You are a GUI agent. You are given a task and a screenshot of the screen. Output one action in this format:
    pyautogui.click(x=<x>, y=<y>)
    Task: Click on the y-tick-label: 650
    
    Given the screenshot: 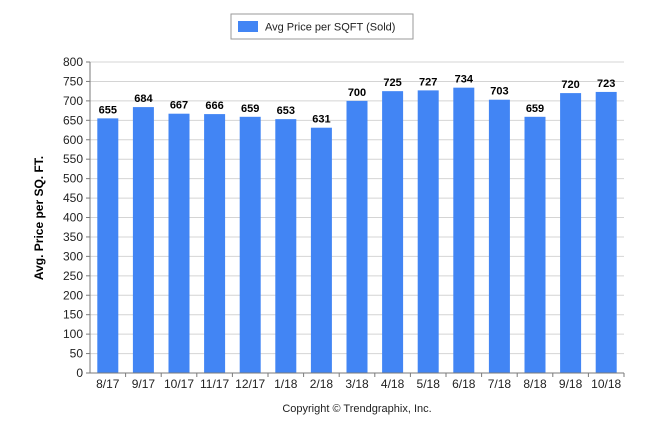 What is the action you would take?
    pyautogui.click(x=73, y=120)
    